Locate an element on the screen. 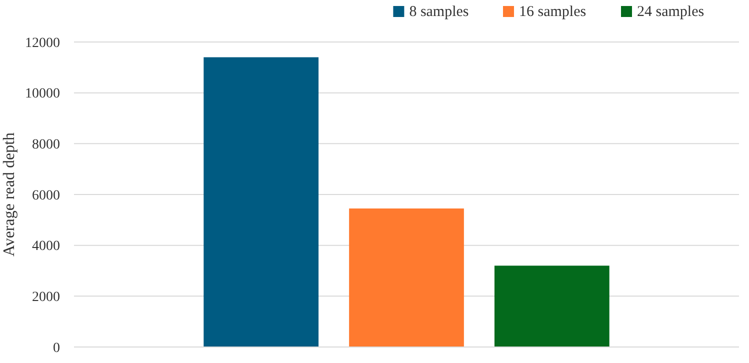 This screenshot has height=363, width=749. y-tick-label: 2000 is located at coordinates (46, 298).